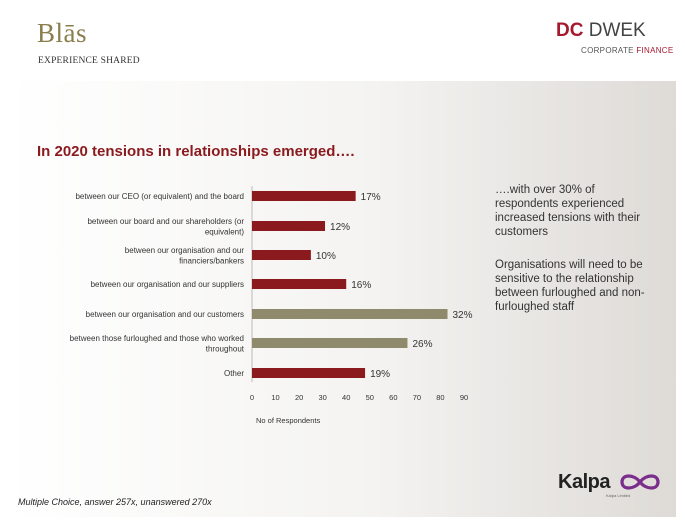 Image resolution: width=685 pixels, height=526 pixels. Describe the element at coordinates (464, 397) in the screenshot. I see `x-tick-label-10: 90` at that location.